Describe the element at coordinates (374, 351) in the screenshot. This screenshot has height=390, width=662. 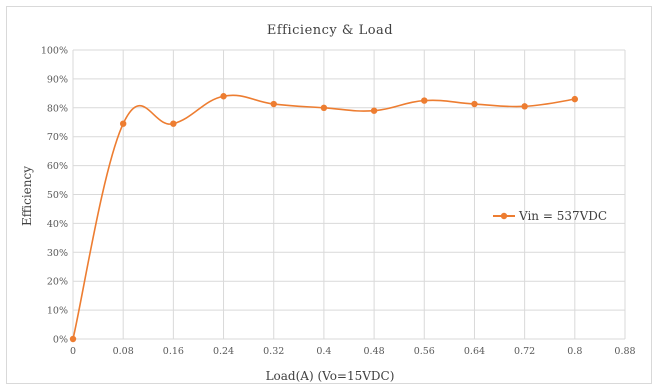
I see `x-tick-label: 0.48` at that location.